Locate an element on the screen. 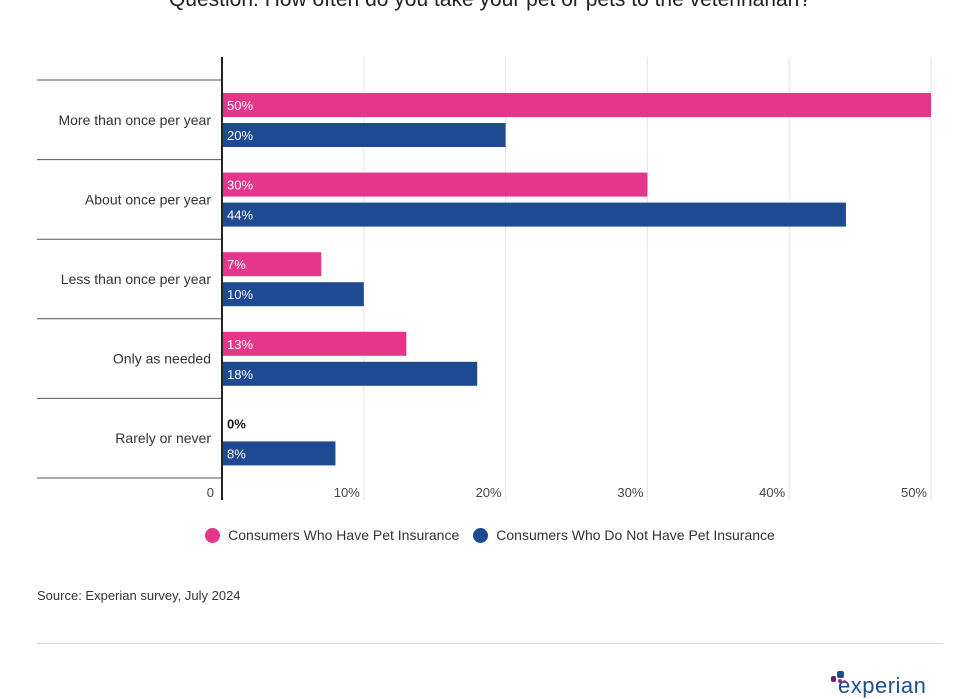 This screenshot has height=699, width=980. legend-label-not-insured: Consumers Who Do Not Have Pet Insurance is located at coordinates (635, 535).